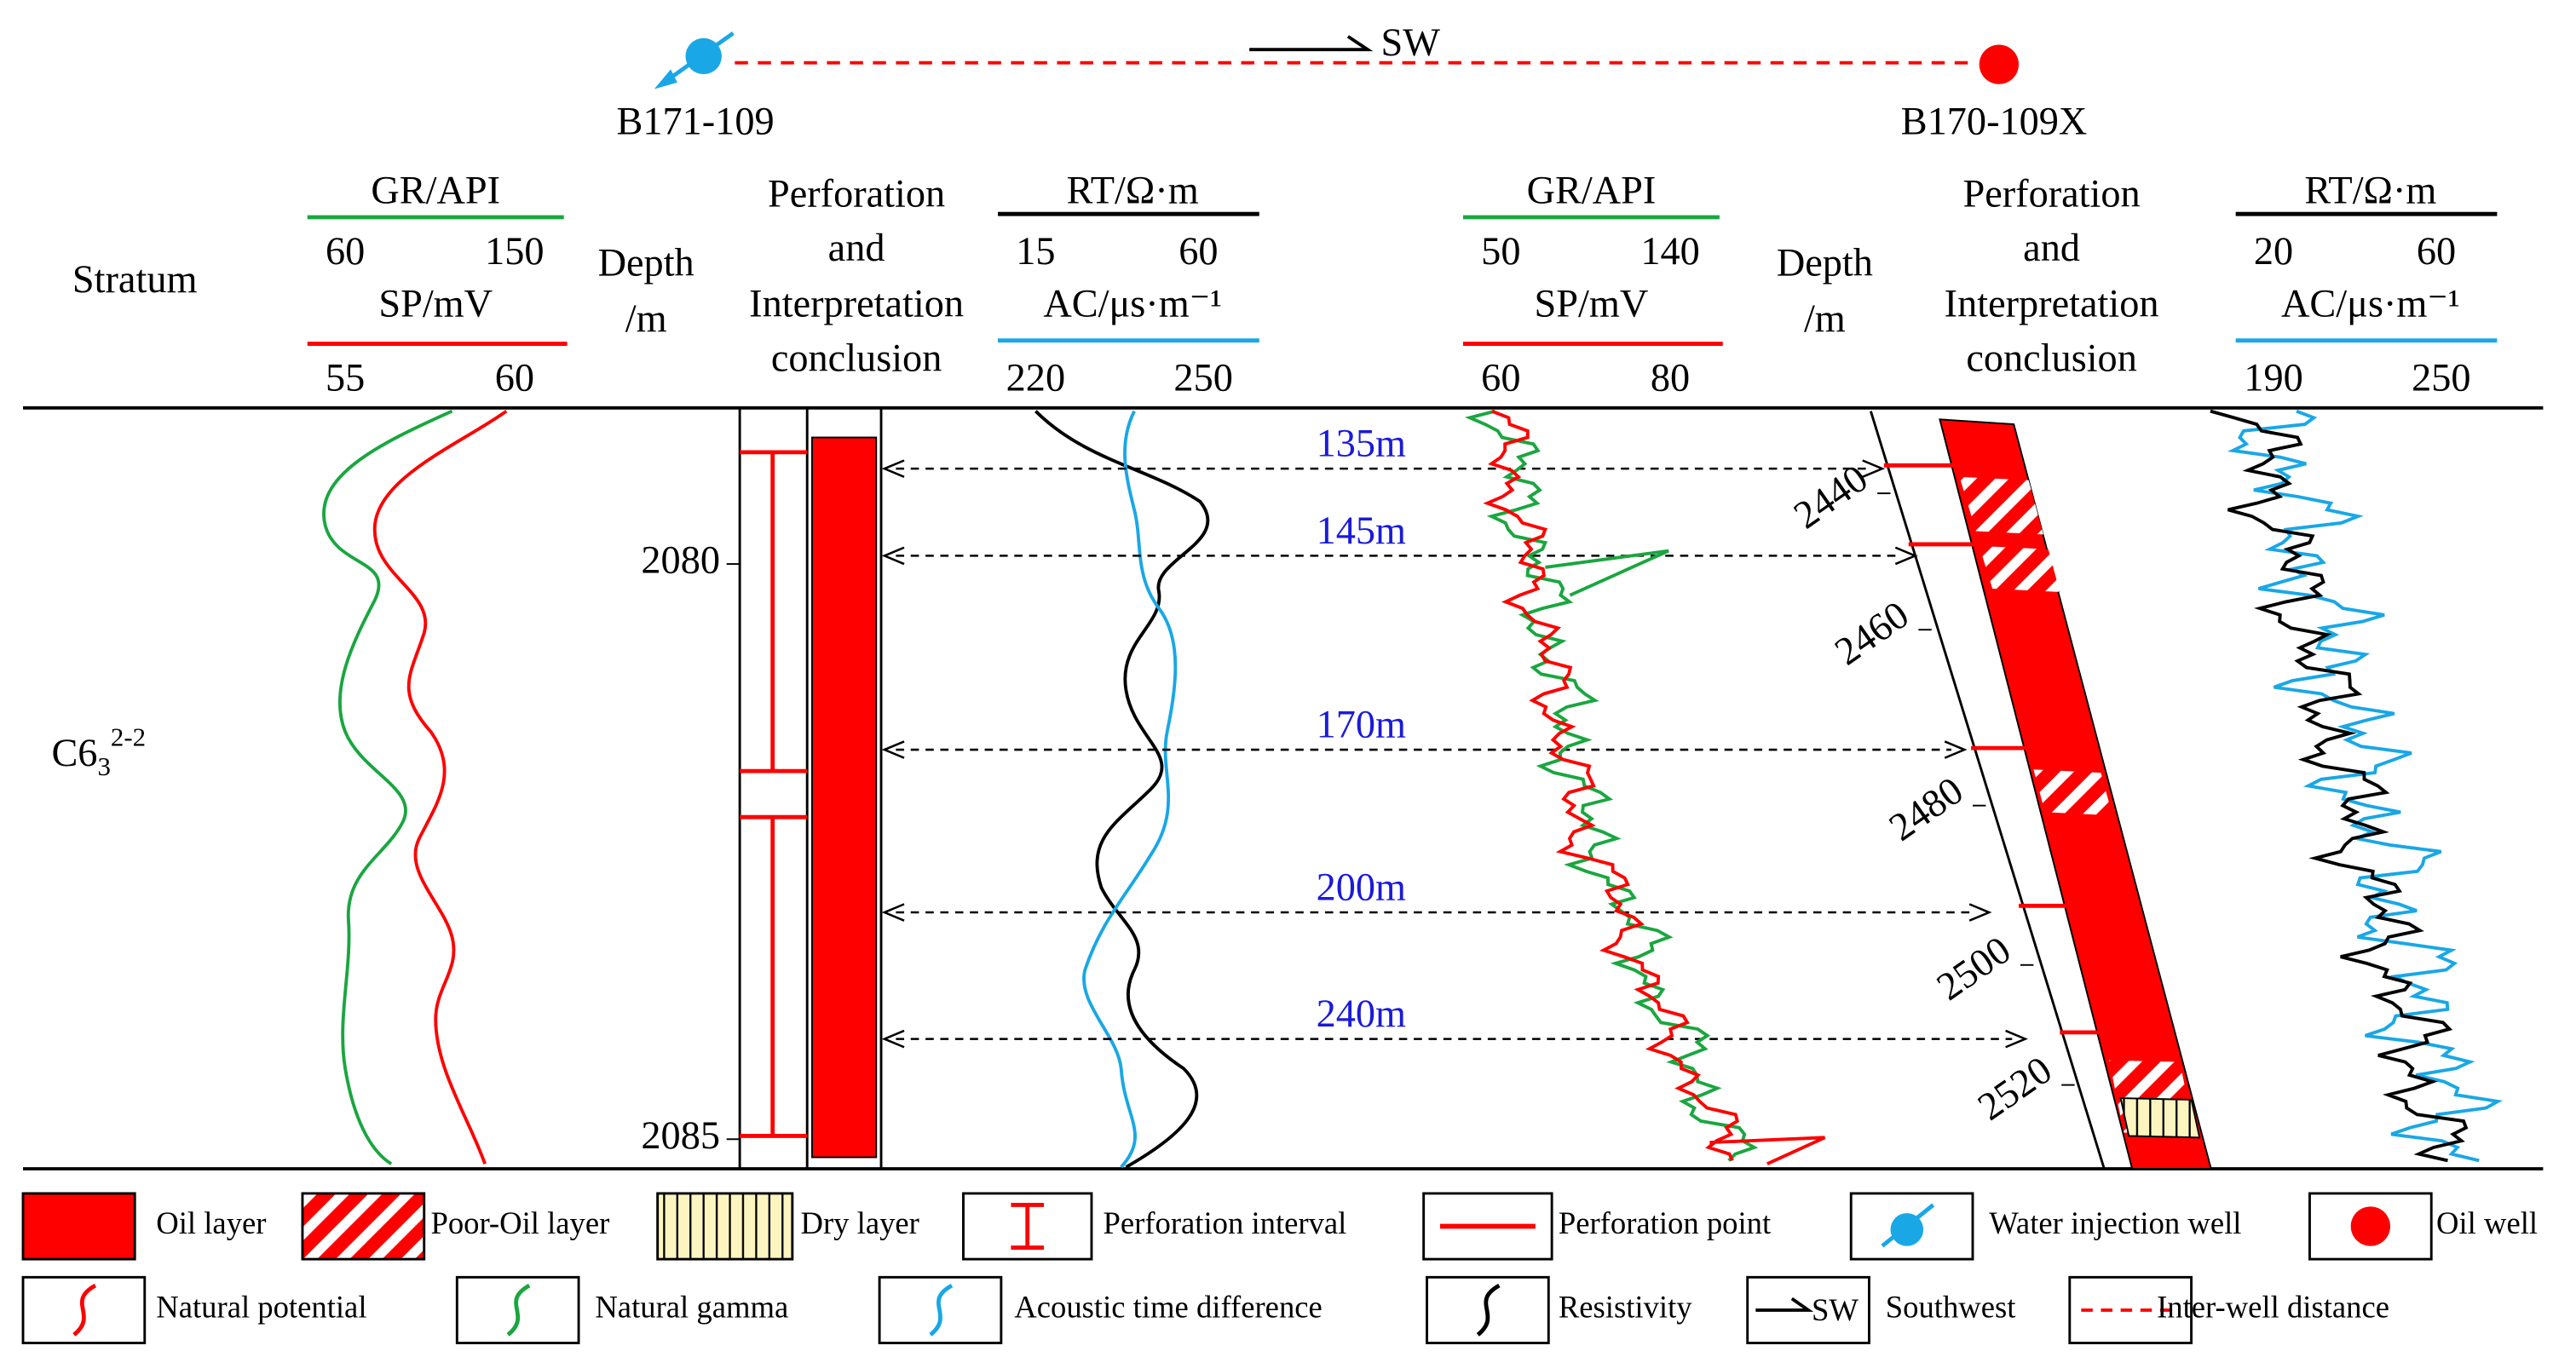 This screenshot has height=1363, width=2576. Describe the element at coordinates (1361, 445) in the screenshot. I see `distance-label: 135m` at that location.